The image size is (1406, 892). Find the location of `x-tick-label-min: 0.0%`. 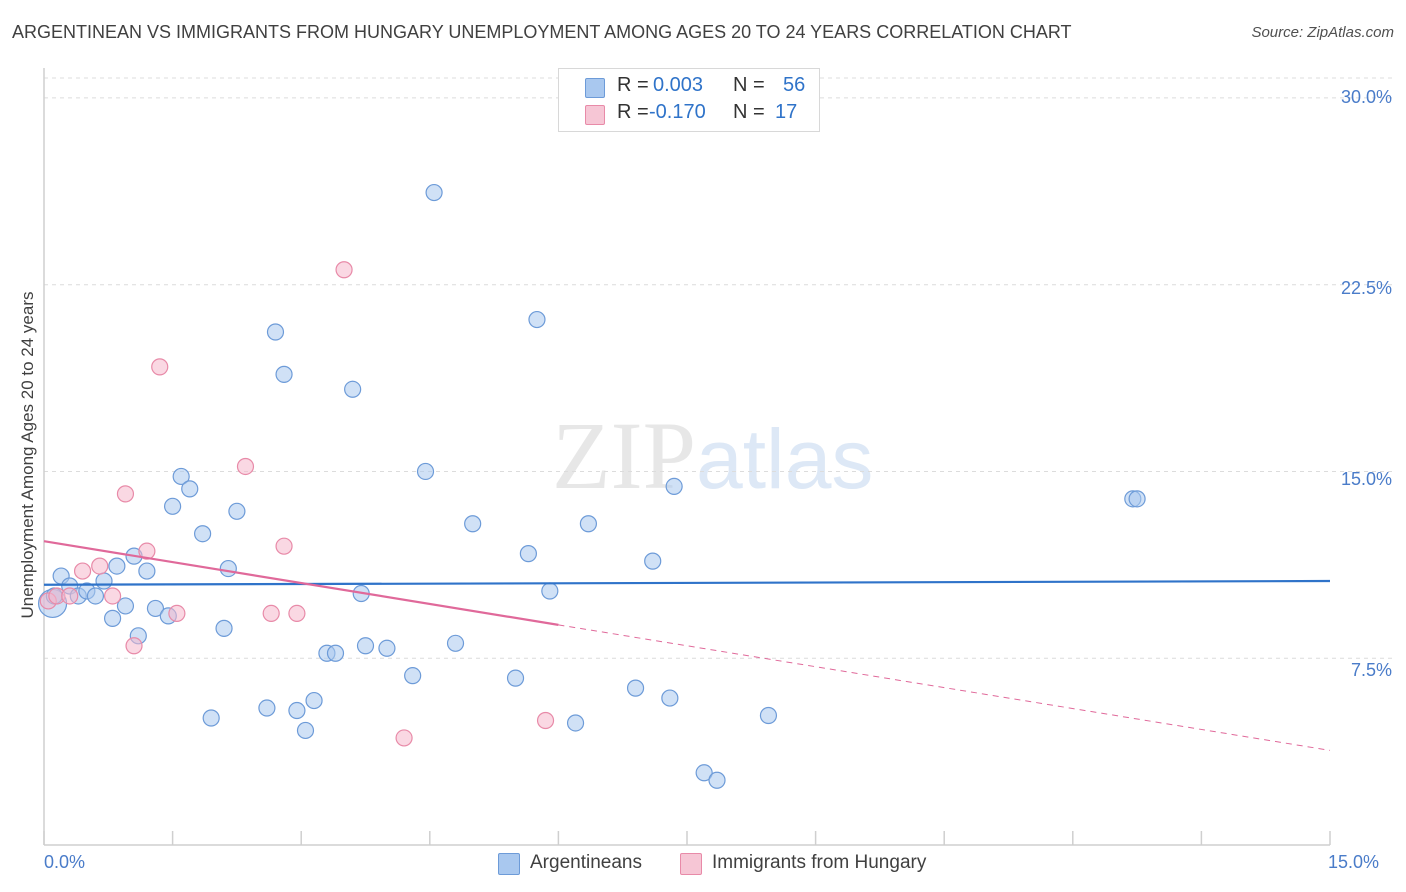

x-tick-label-min: 0.0% is located at coordinates (65, 862).